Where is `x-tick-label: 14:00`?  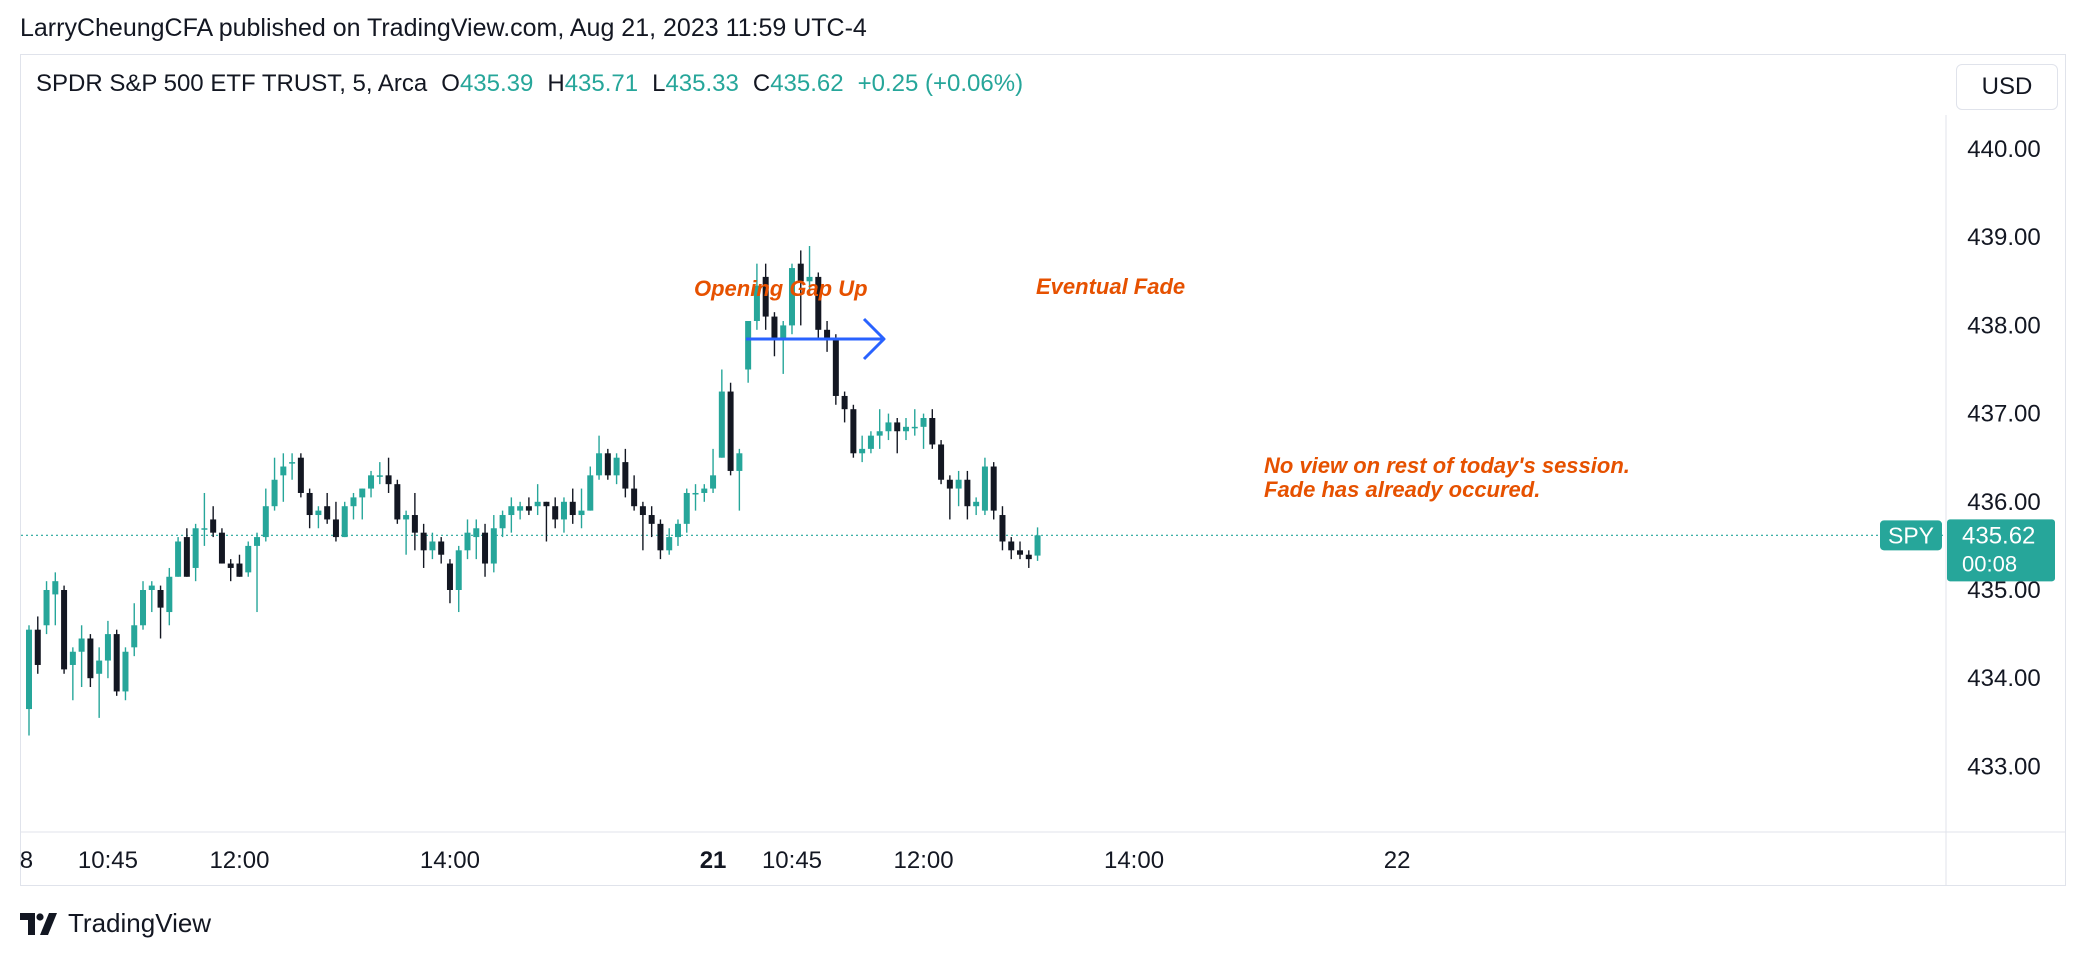
x-tick-label: 14:00 is located at coordinates (1134, 860).